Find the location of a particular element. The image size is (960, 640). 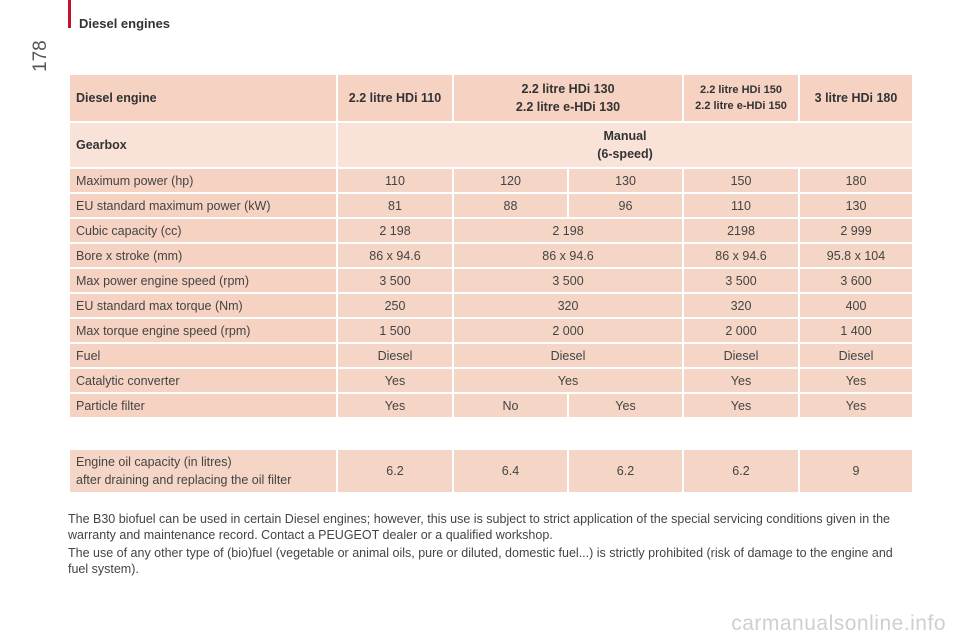

page-number: 178 is located at coordinates (40, 56).